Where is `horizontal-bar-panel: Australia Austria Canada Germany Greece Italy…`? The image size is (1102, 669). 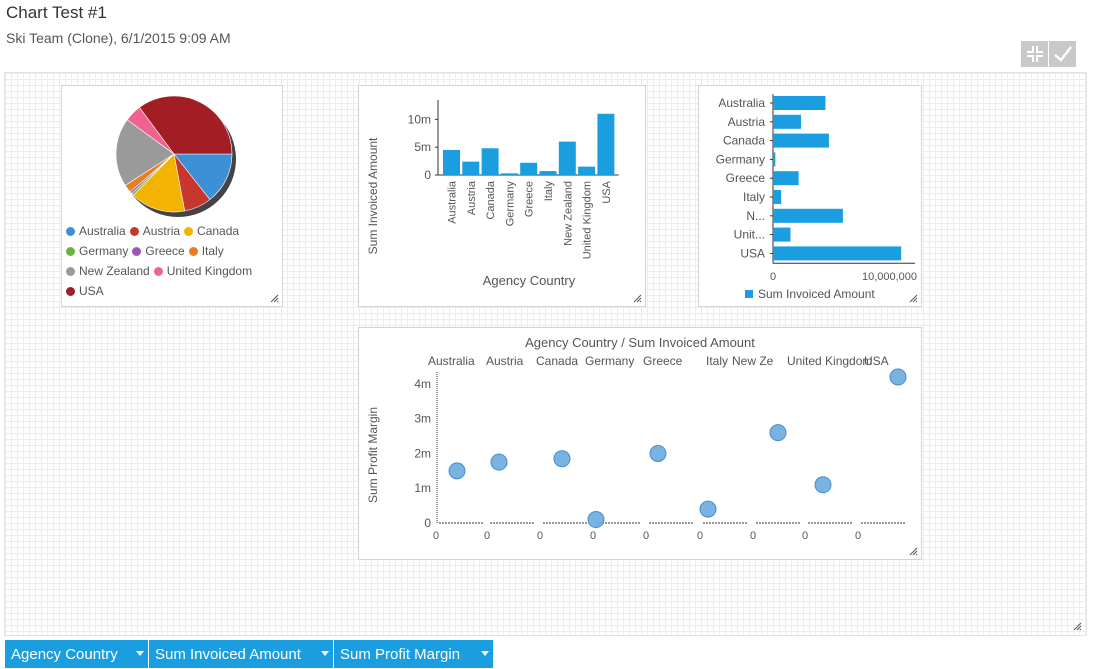 horizontal-bar-panel: Australia Austria Canada Germany Greece Italy… is located at coordinates (810, 196).